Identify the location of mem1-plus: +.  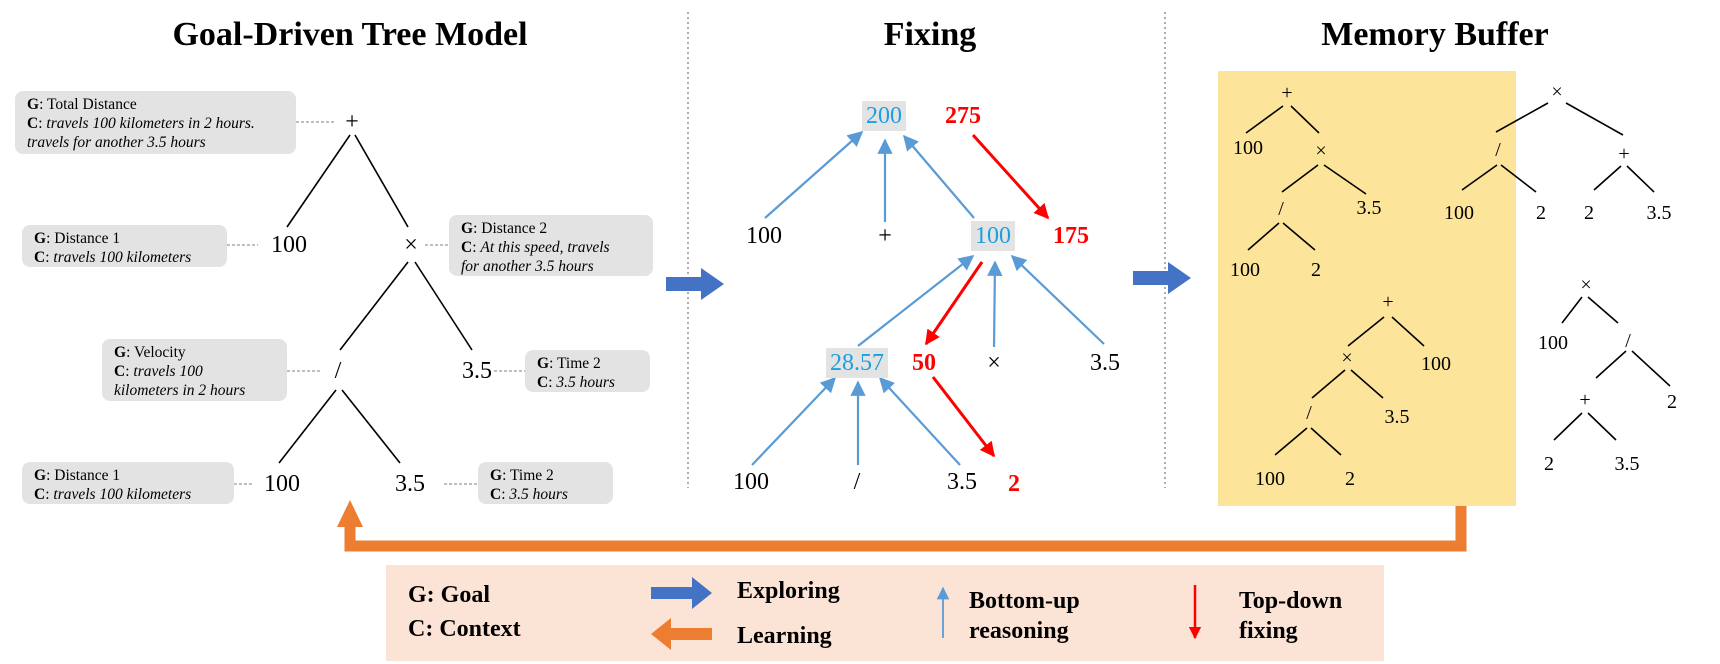
(1287, 93).